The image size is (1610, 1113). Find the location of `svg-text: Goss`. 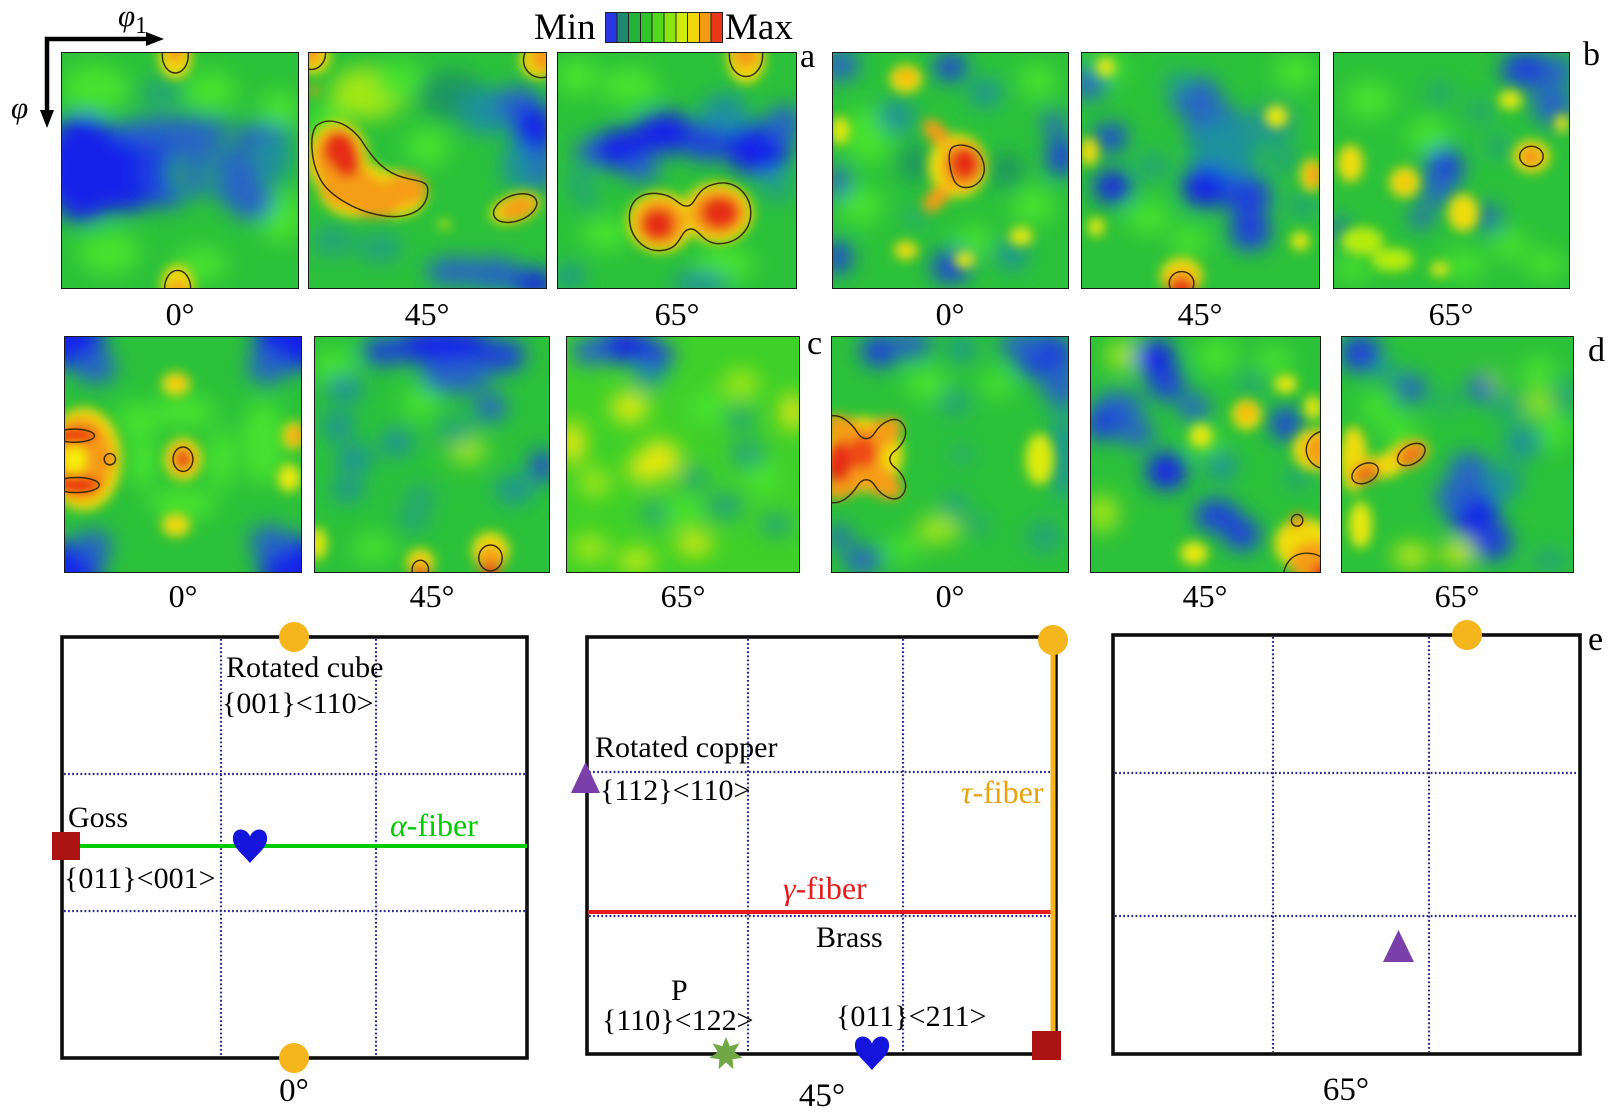

svg-text: Goss is located at coordinates (98, 817).